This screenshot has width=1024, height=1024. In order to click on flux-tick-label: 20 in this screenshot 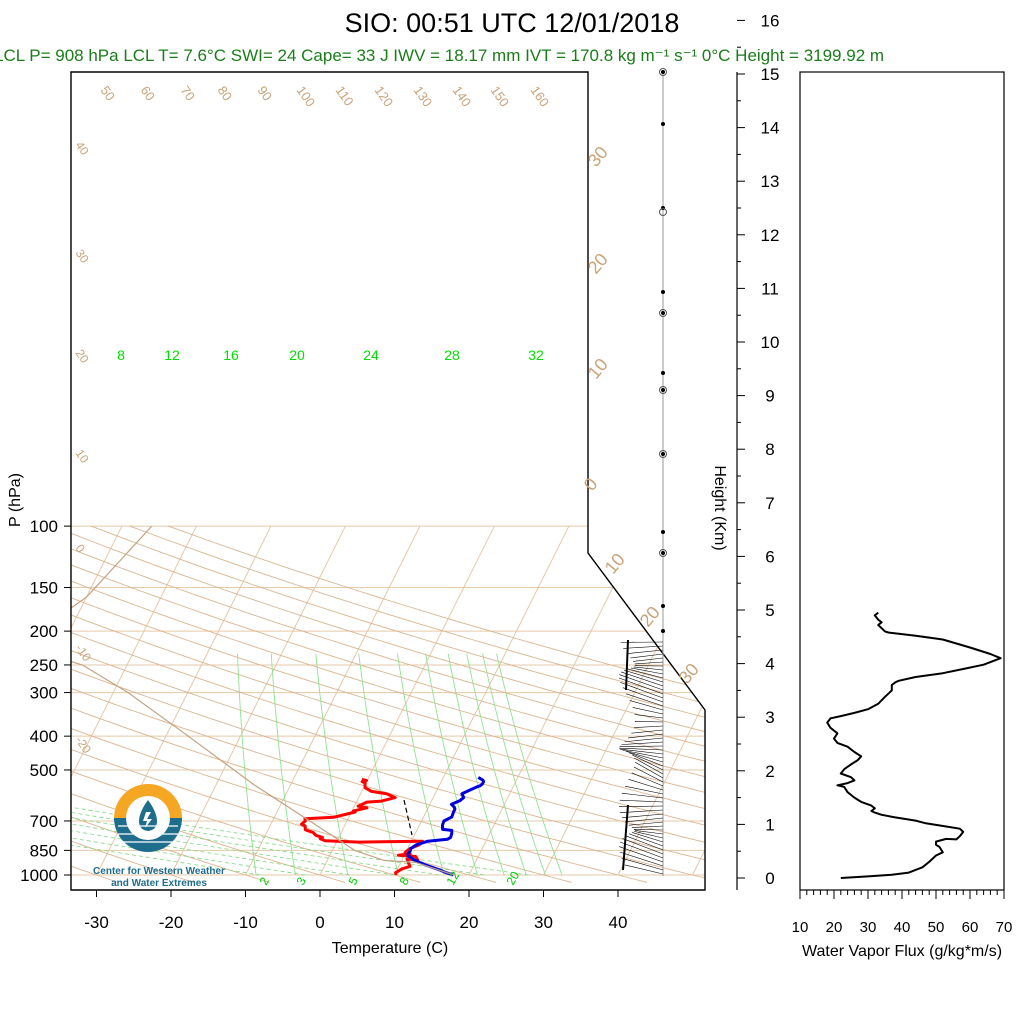, I will do `click(834, 927)`.